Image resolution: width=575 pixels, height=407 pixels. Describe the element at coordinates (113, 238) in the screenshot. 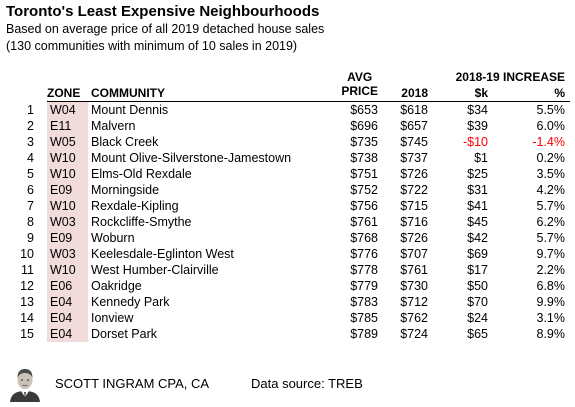

I see `community-cell: Woburn` at that location.